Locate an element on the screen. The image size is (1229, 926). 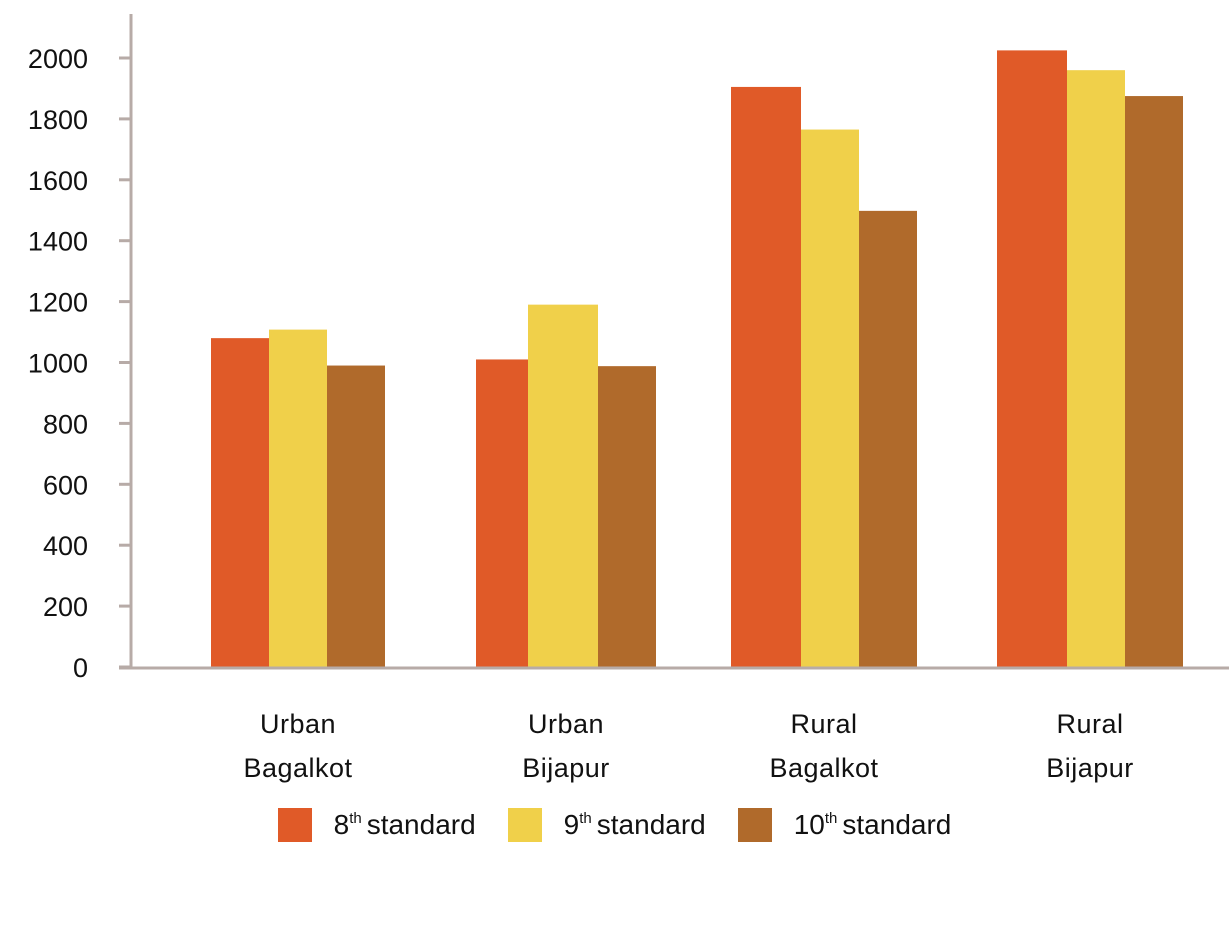
legend-item-10th-standard: 10th standard is located at coordinates (844, 825).